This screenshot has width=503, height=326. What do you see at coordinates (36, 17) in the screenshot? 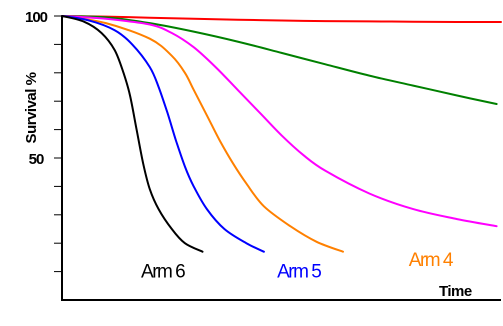
I see `y-tick-label-100: 100` at bounding box center [36, 17].